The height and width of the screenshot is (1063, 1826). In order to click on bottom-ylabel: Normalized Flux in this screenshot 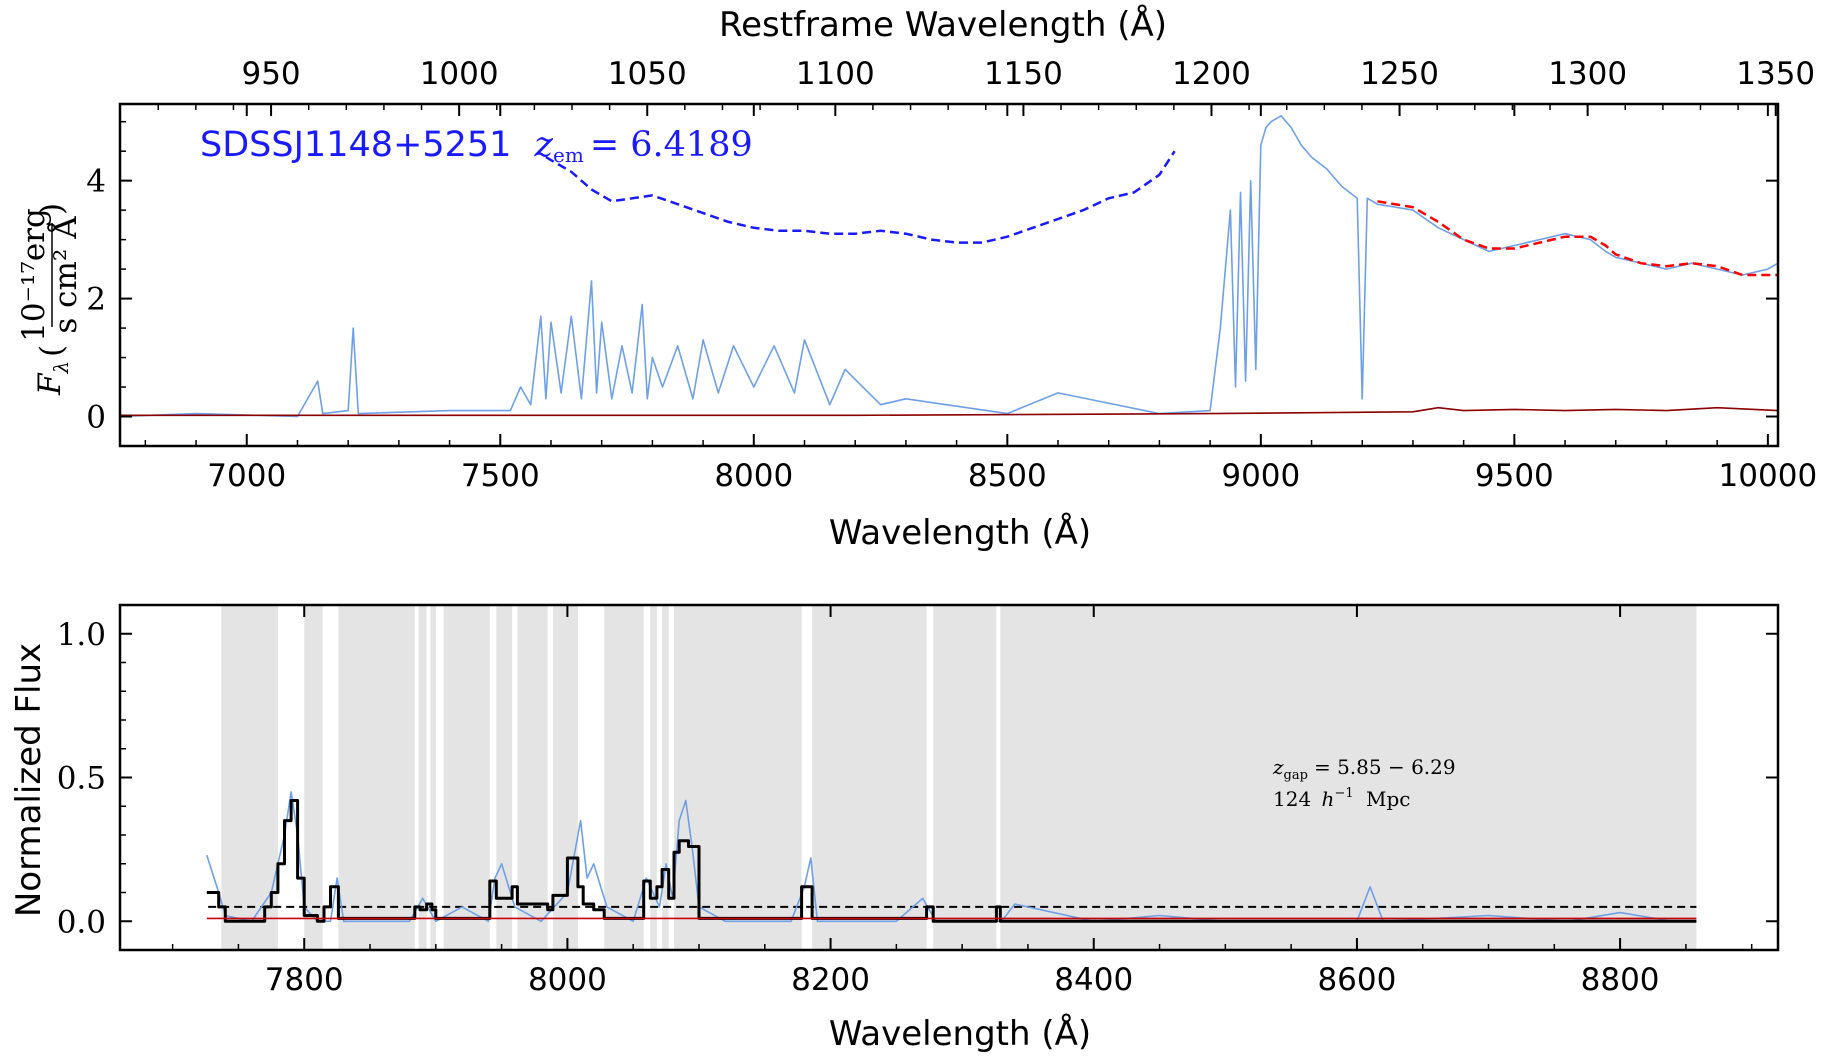, I will do `click(29, 780)`.